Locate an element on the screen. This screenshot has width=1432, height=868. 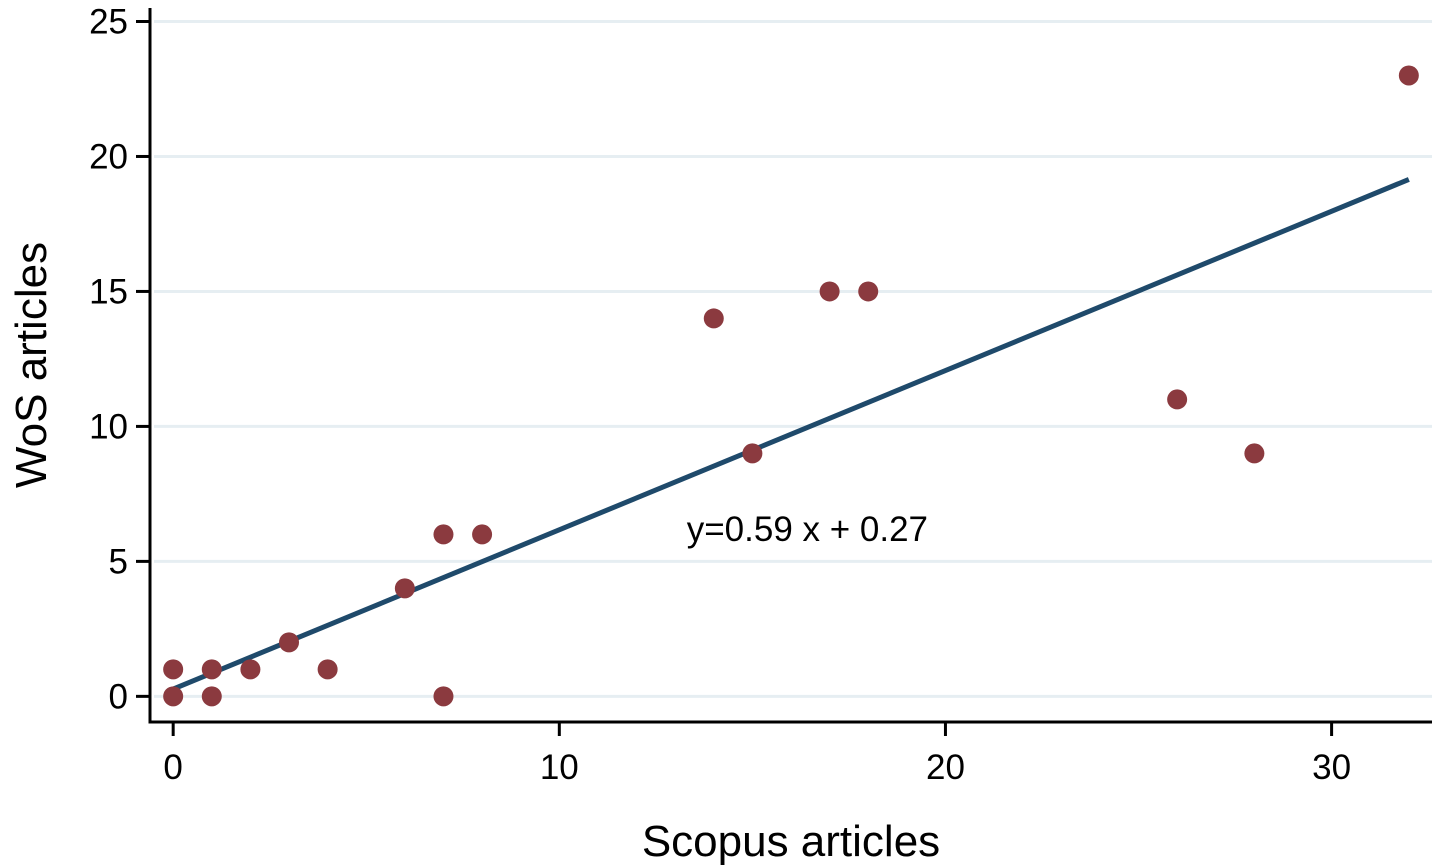
x-axis-title: Scopus articles is located at coordinates (791, 841).